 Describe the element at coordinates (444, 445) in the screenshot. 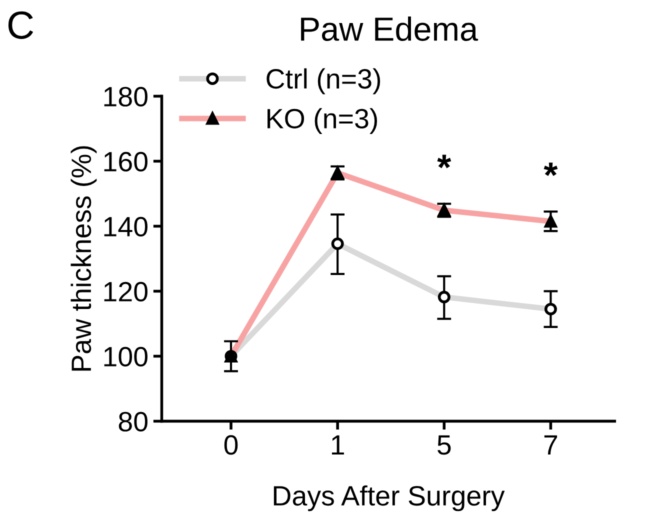

I see `x-tick-label: 5` at that location.